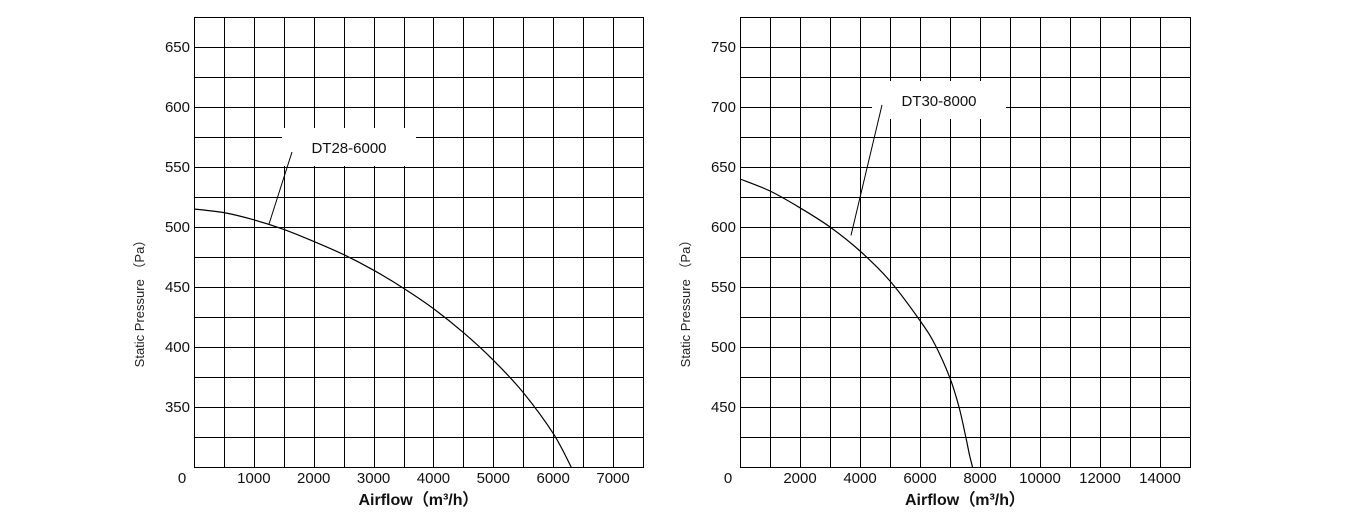 This screenshot has width=1348, height=517. I want to click on x-tick-label: 7000, so click(612, 478).